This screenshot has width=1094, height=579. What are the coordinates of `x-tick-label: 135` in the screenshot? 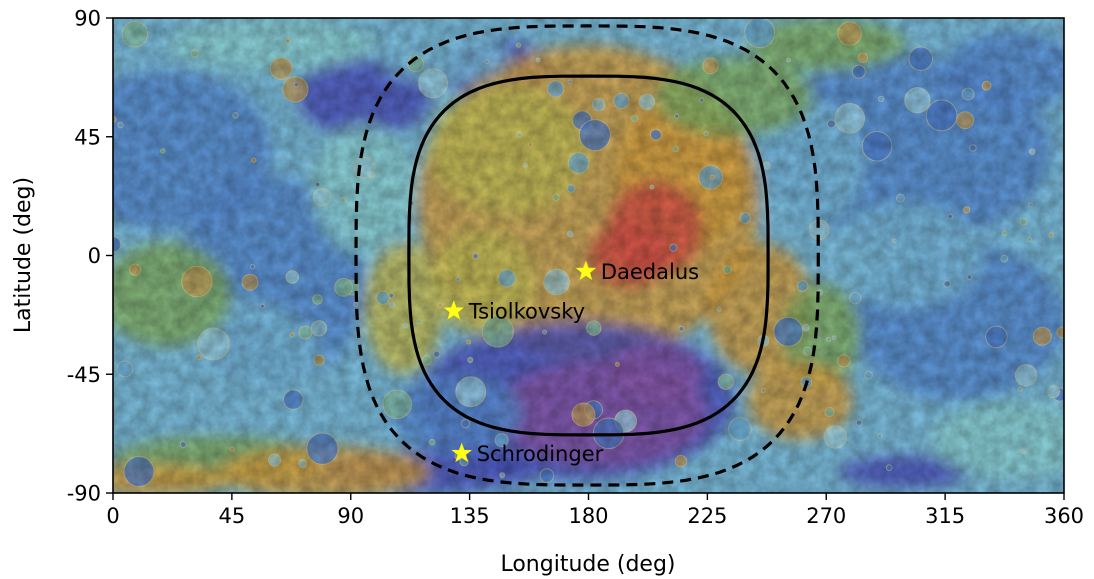 It's located at (470, 516).